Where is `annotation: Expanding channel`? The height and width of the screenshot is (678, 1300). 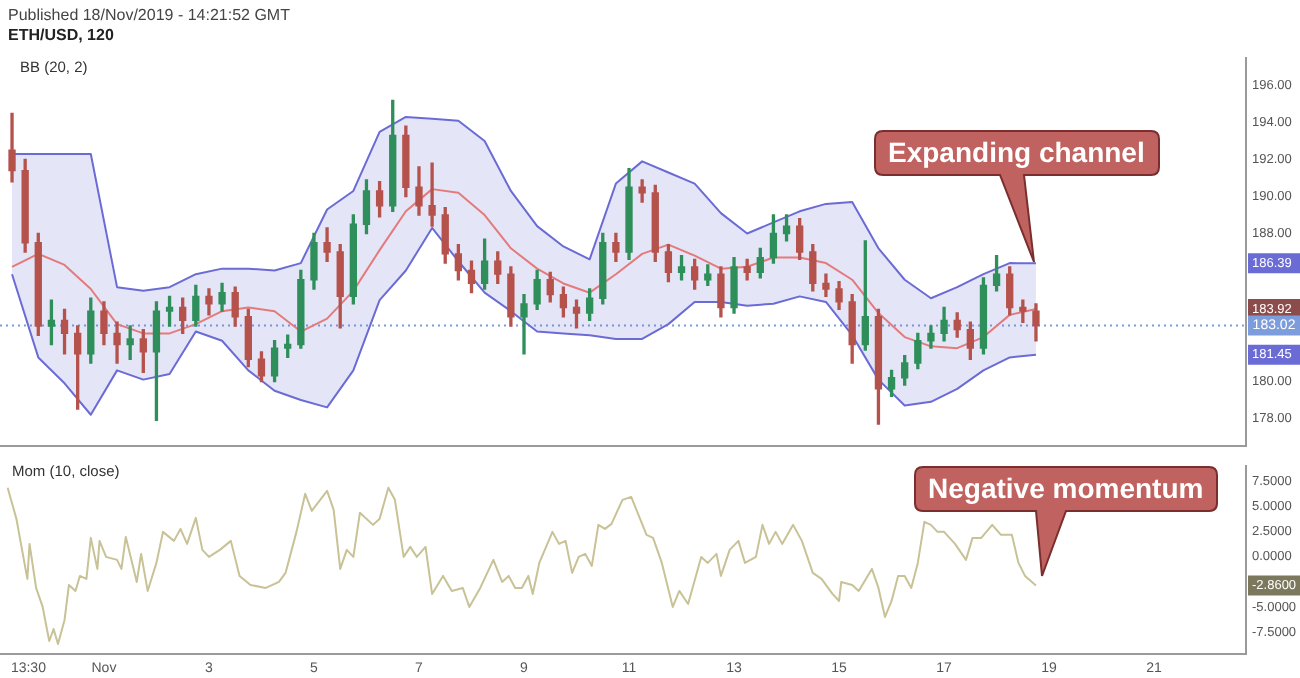
annotation: Expanding channel is located at coordinates (1016, 152).